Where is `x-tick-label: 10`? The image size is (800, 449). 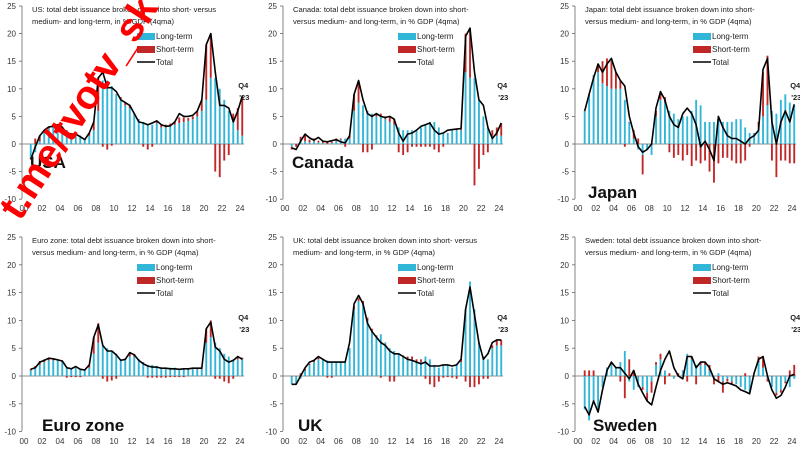 x-tick-label: 10 is located at coordinates (667, 441).